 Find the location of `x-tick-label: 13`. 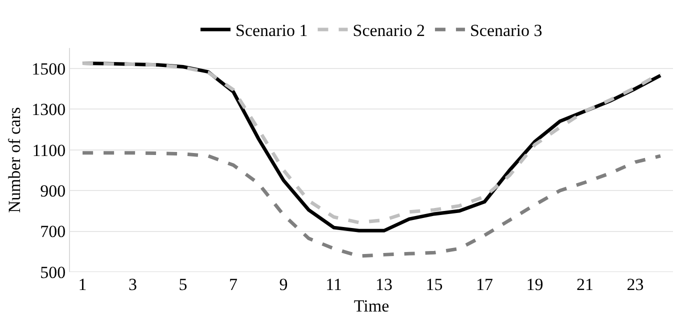

x-tick-label: 13 is located at coordinates (384, 284).